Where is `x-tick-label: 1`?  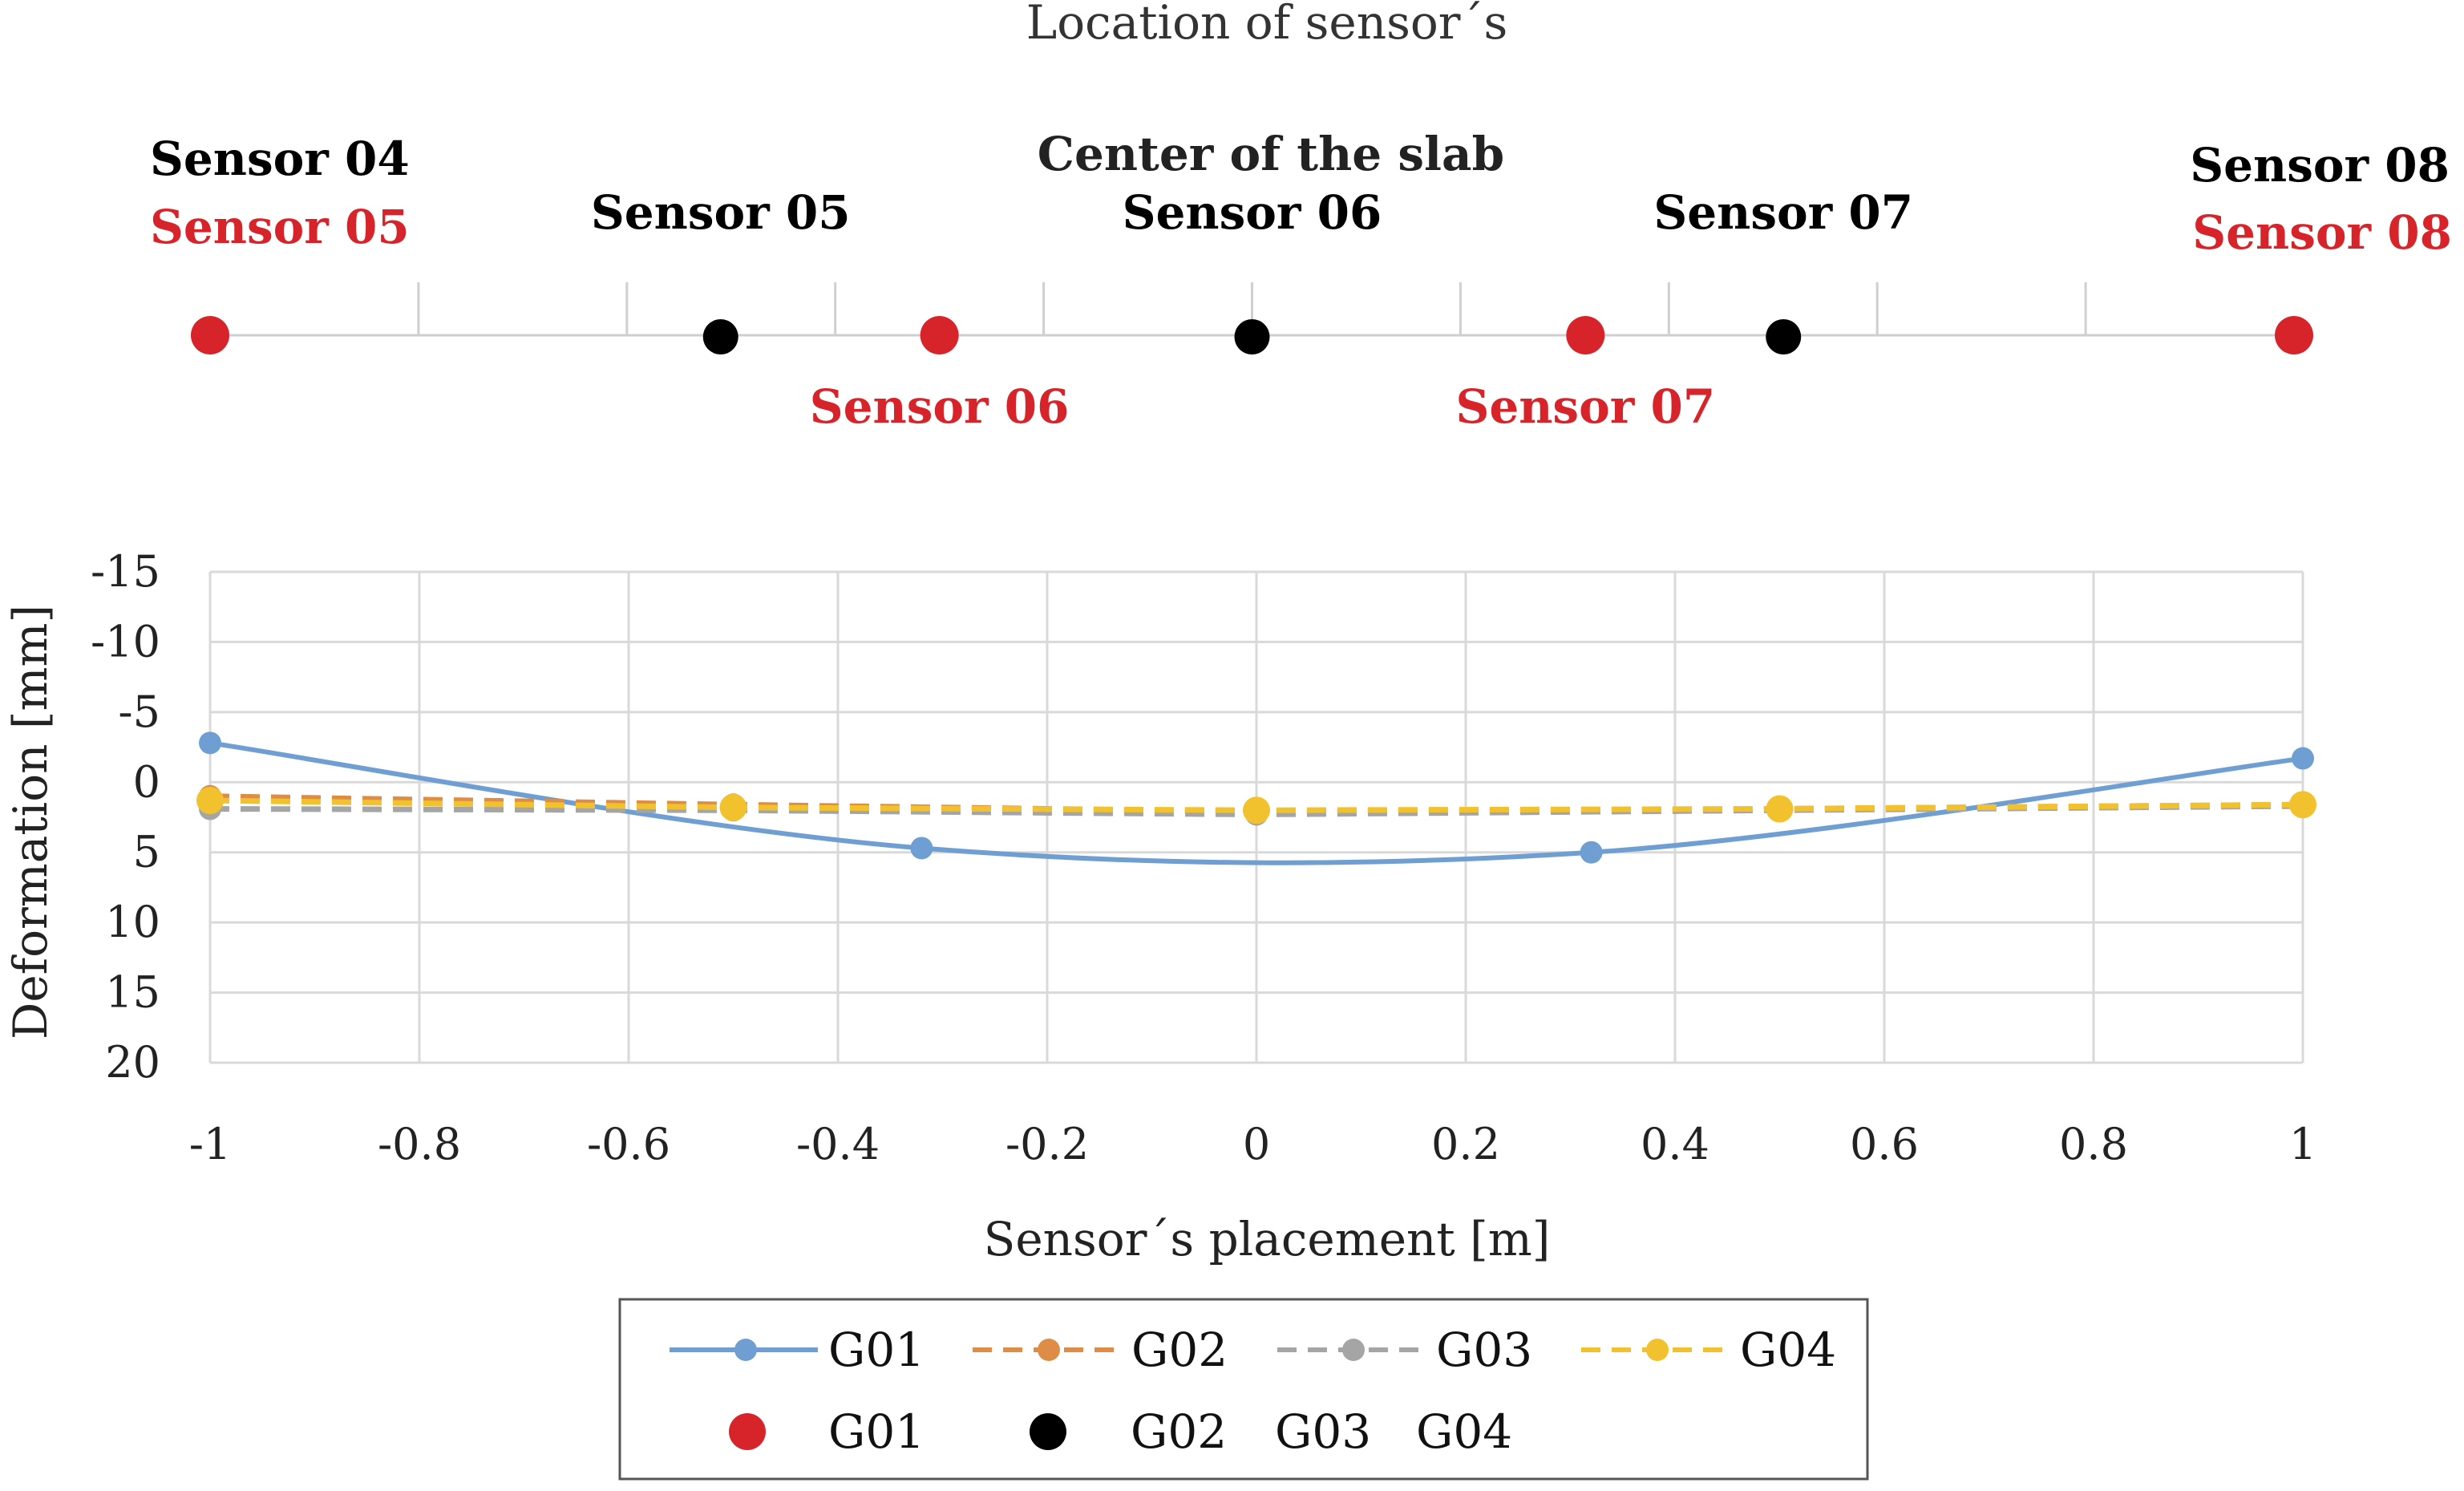 x-tick-label: 1 is located at coordinates (2302, 1144).